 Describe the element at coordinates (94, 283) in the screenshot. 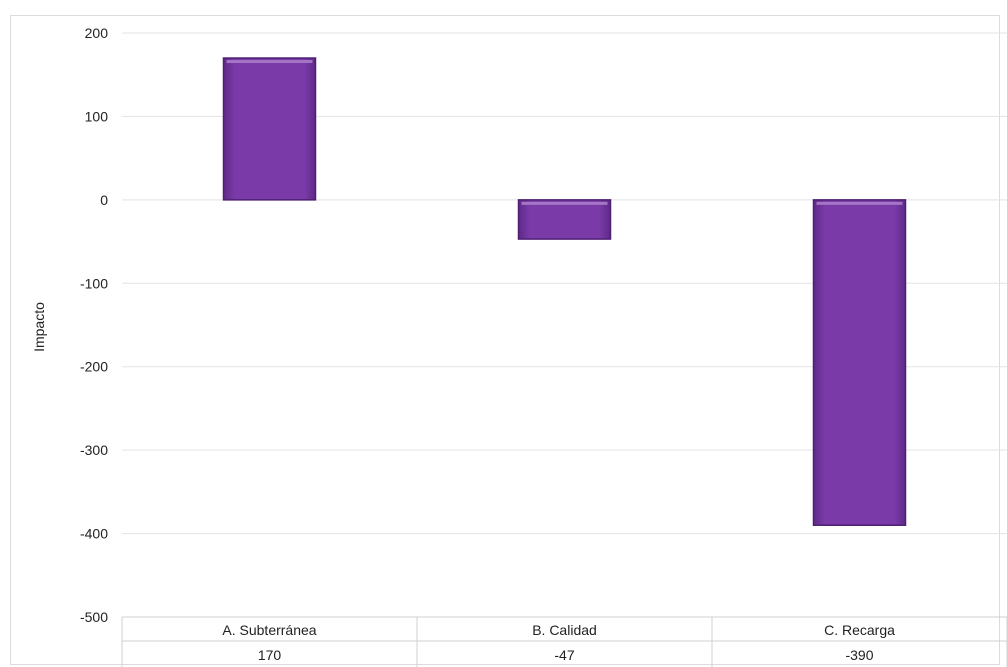

I see `y-tick-label: -100` at that location.